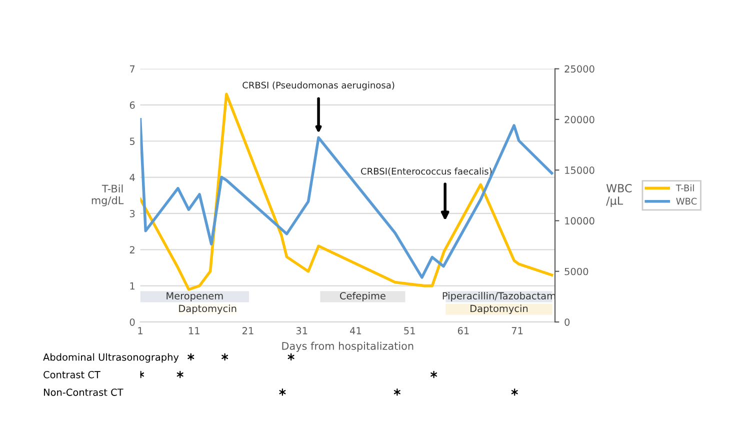  What do you see at coordinates (108, 195) in the screenshot?
I see `y-axis-title: T-Bil mg/dL` at bounding box center [108, 195].